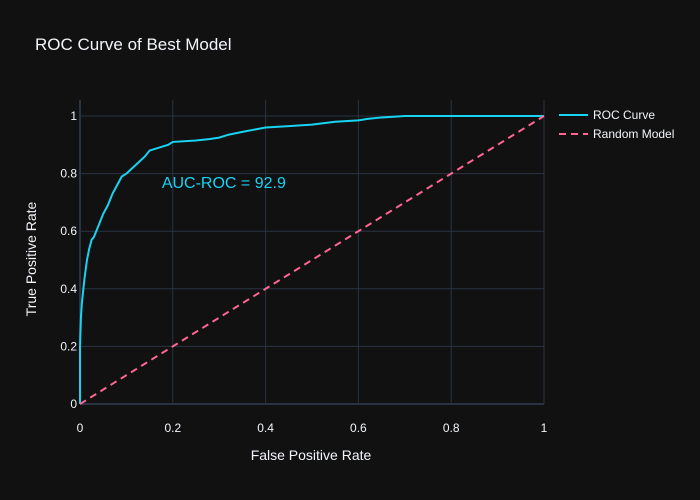  I want to click on auc-annotation: AUC-ROC = 92.9, so click(224, 183).